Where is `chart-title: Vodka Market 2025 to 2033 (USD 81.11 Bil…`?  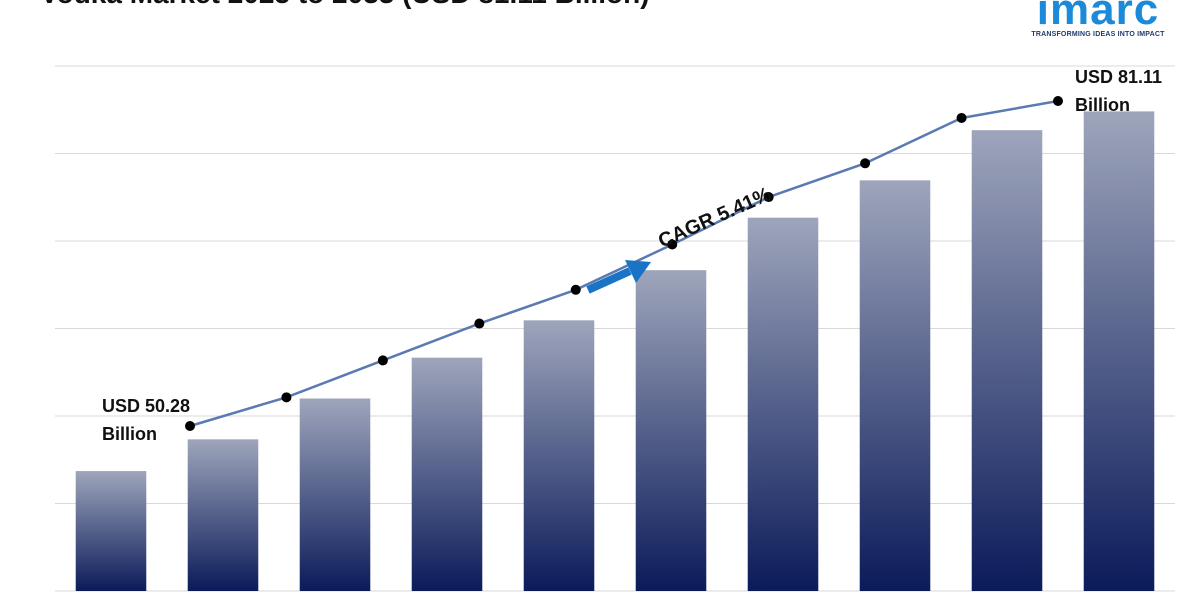 chart-title: Vodka Market 2025 to 2033 (USD 81.11 Bil… is located at coordinates (345, 5).